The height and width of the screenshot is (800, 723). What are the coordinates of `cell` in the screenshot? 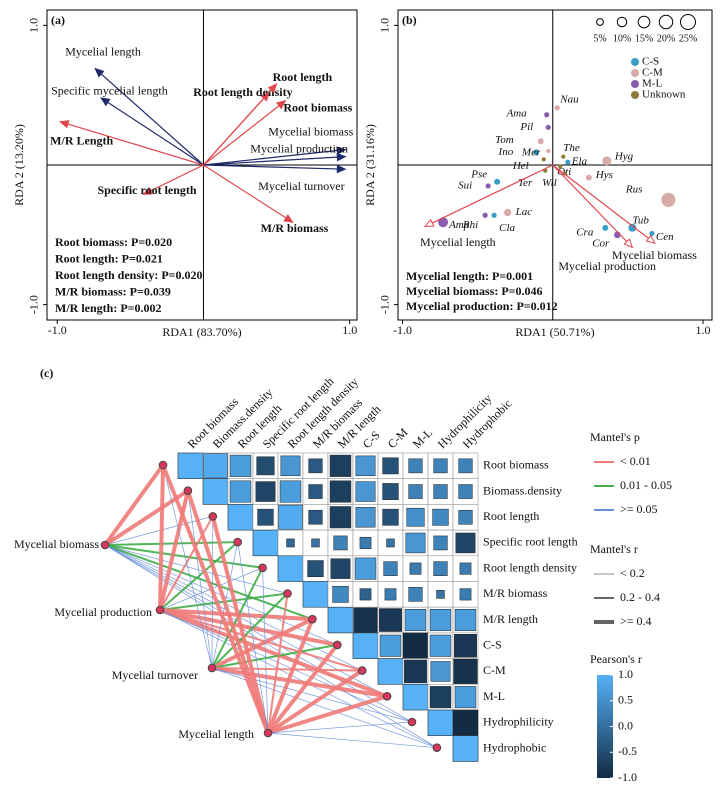 It's located at (265, 517).